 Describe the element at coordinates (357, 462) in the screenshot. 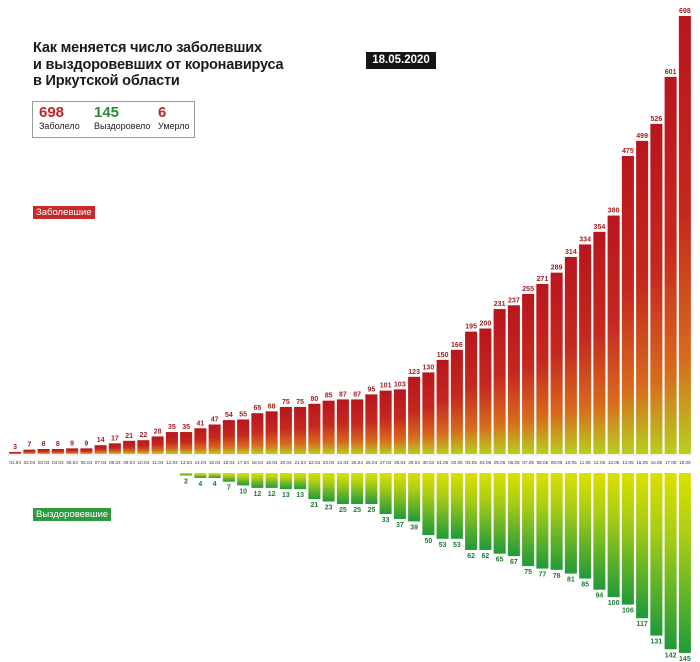

I see `date-label: 25.04` at that location.